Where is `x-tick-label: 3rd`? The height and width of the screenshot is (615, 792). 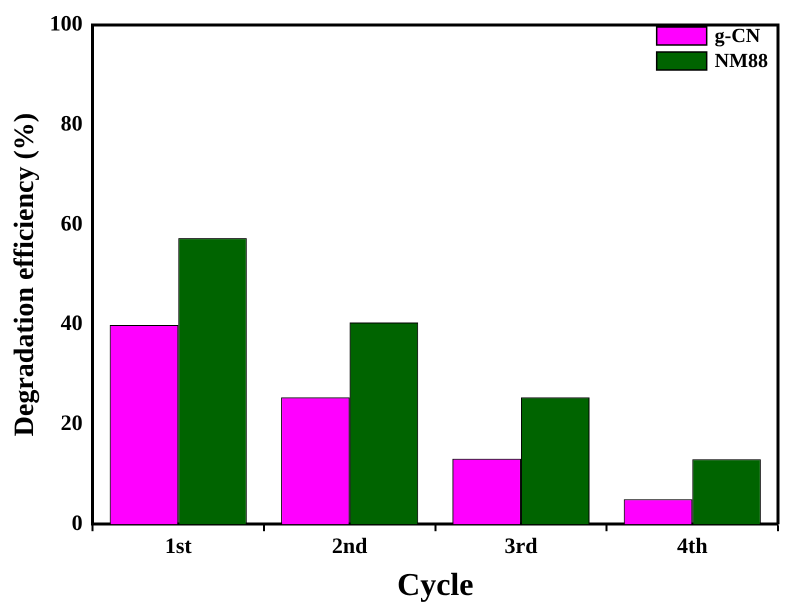
x-tick-label: 3rd is located at coordinates (521, 545).